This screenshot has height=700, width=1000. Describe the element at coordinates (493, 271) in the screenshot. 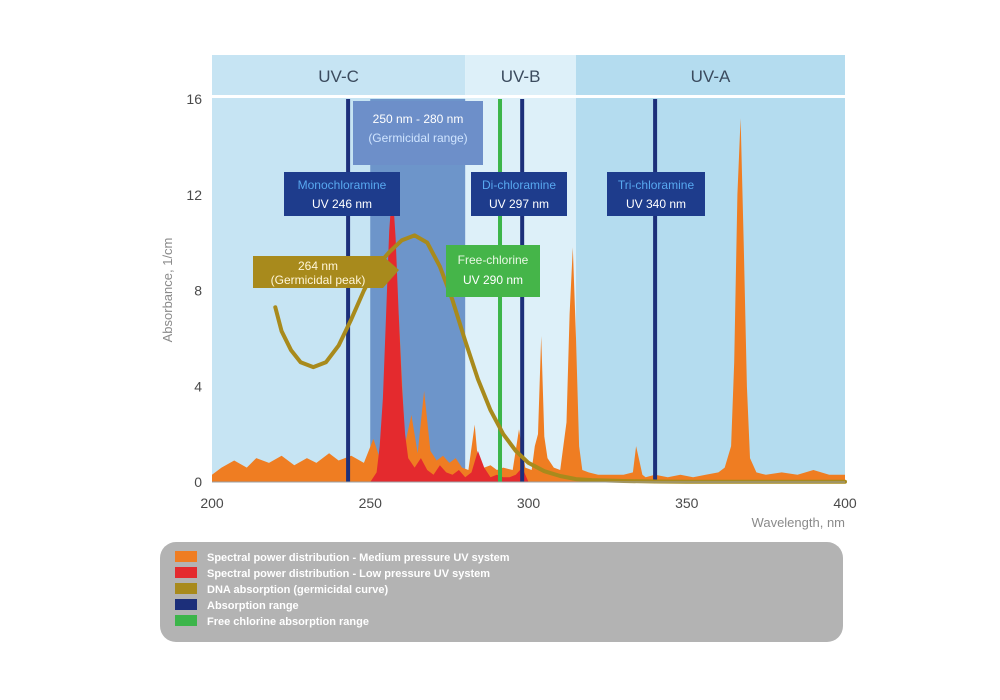

I see `label-box-free-chlorine` at that location.